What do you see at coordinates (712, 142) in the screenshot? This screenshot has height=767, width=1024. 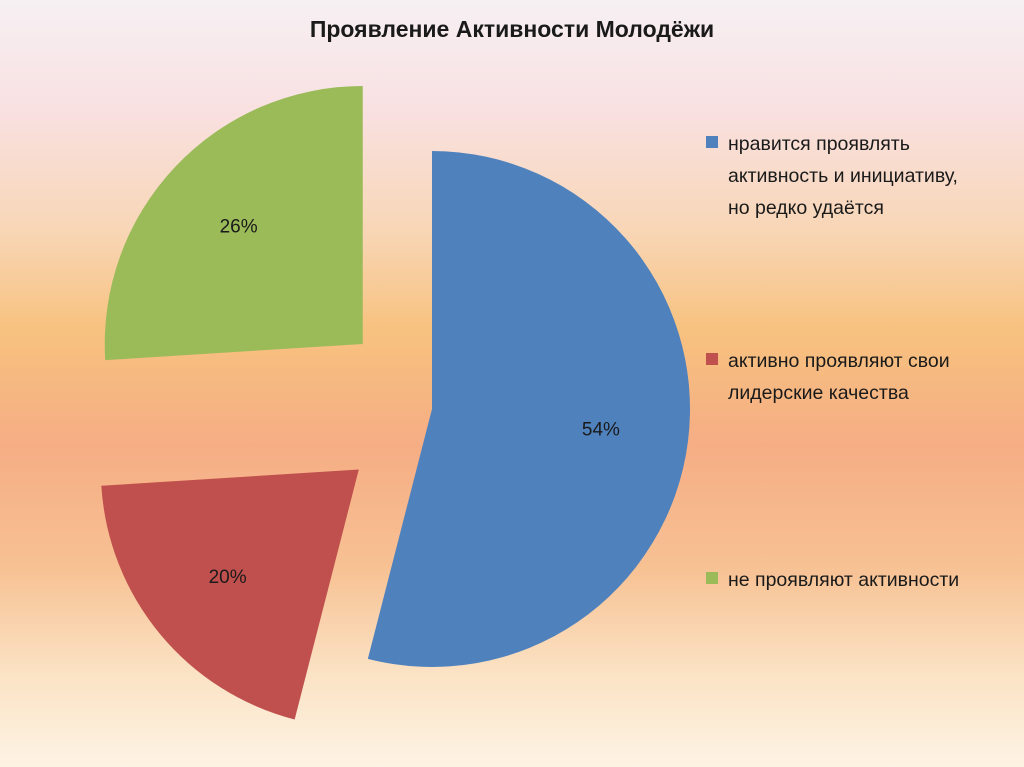 I see `legend-swatch-blue` at bounding box center [712, 142].